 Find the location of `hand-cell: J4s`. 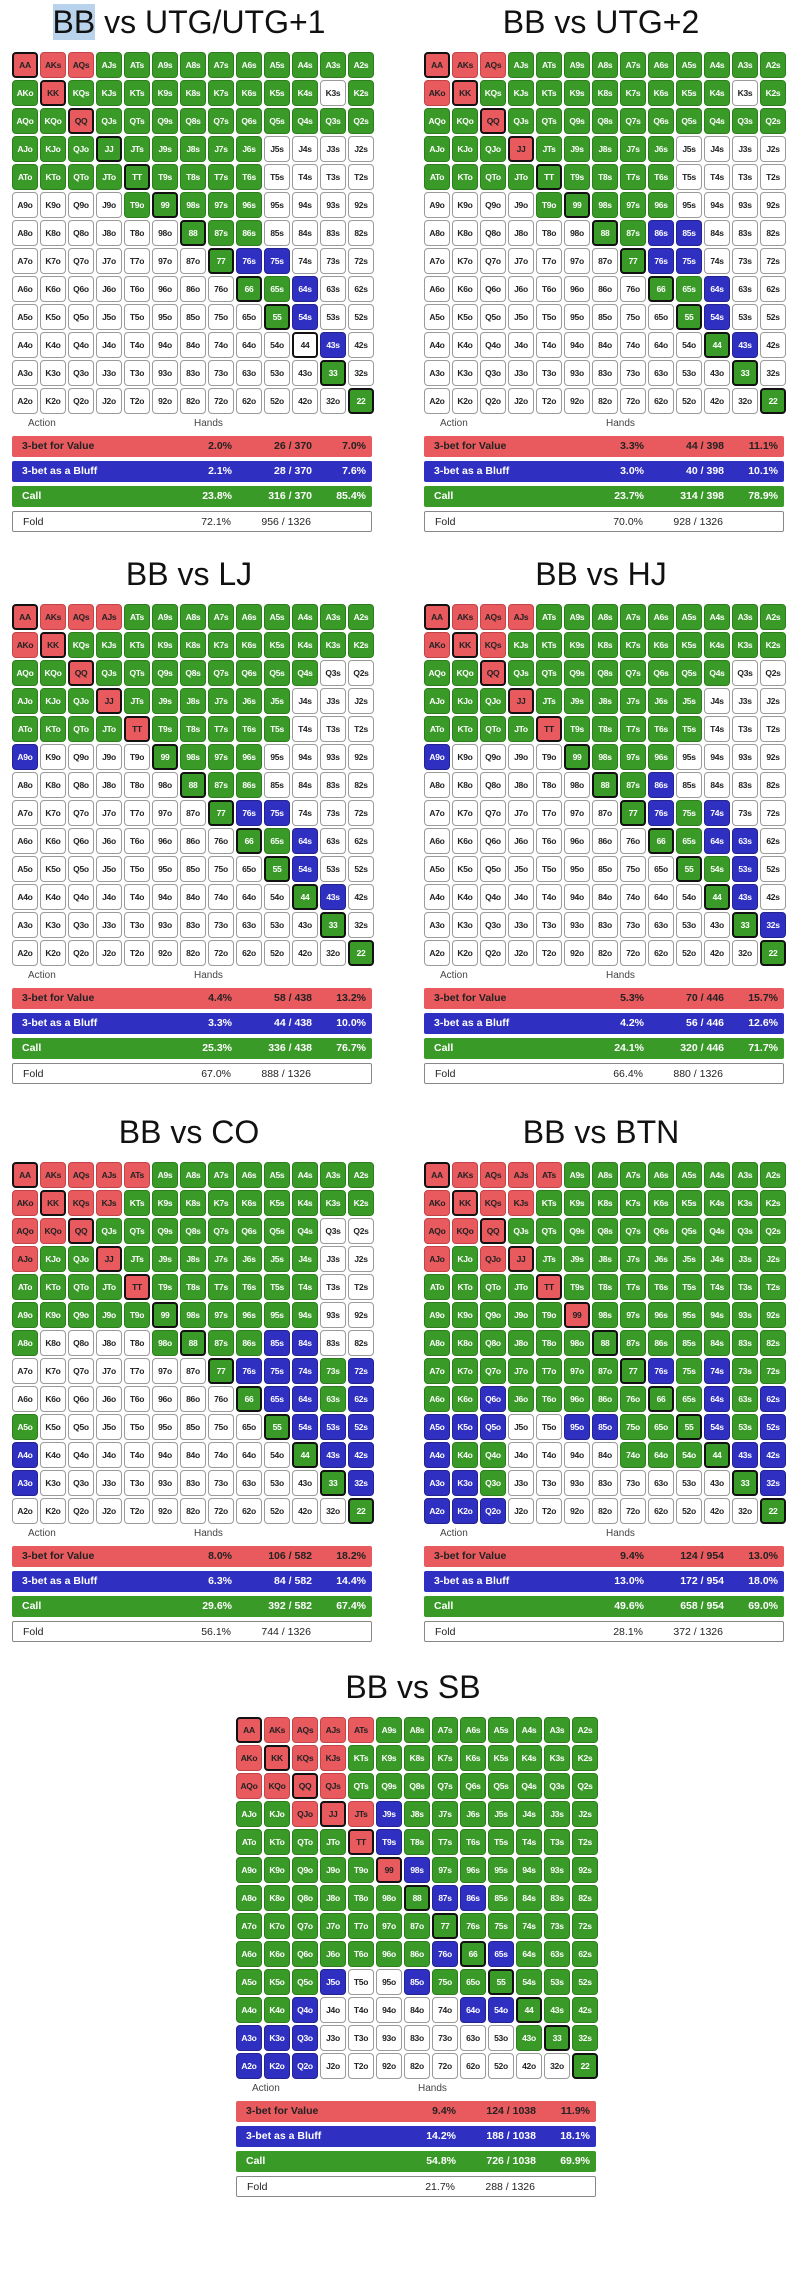

hand-cell: J4s is located at coordinates (529, 1814).